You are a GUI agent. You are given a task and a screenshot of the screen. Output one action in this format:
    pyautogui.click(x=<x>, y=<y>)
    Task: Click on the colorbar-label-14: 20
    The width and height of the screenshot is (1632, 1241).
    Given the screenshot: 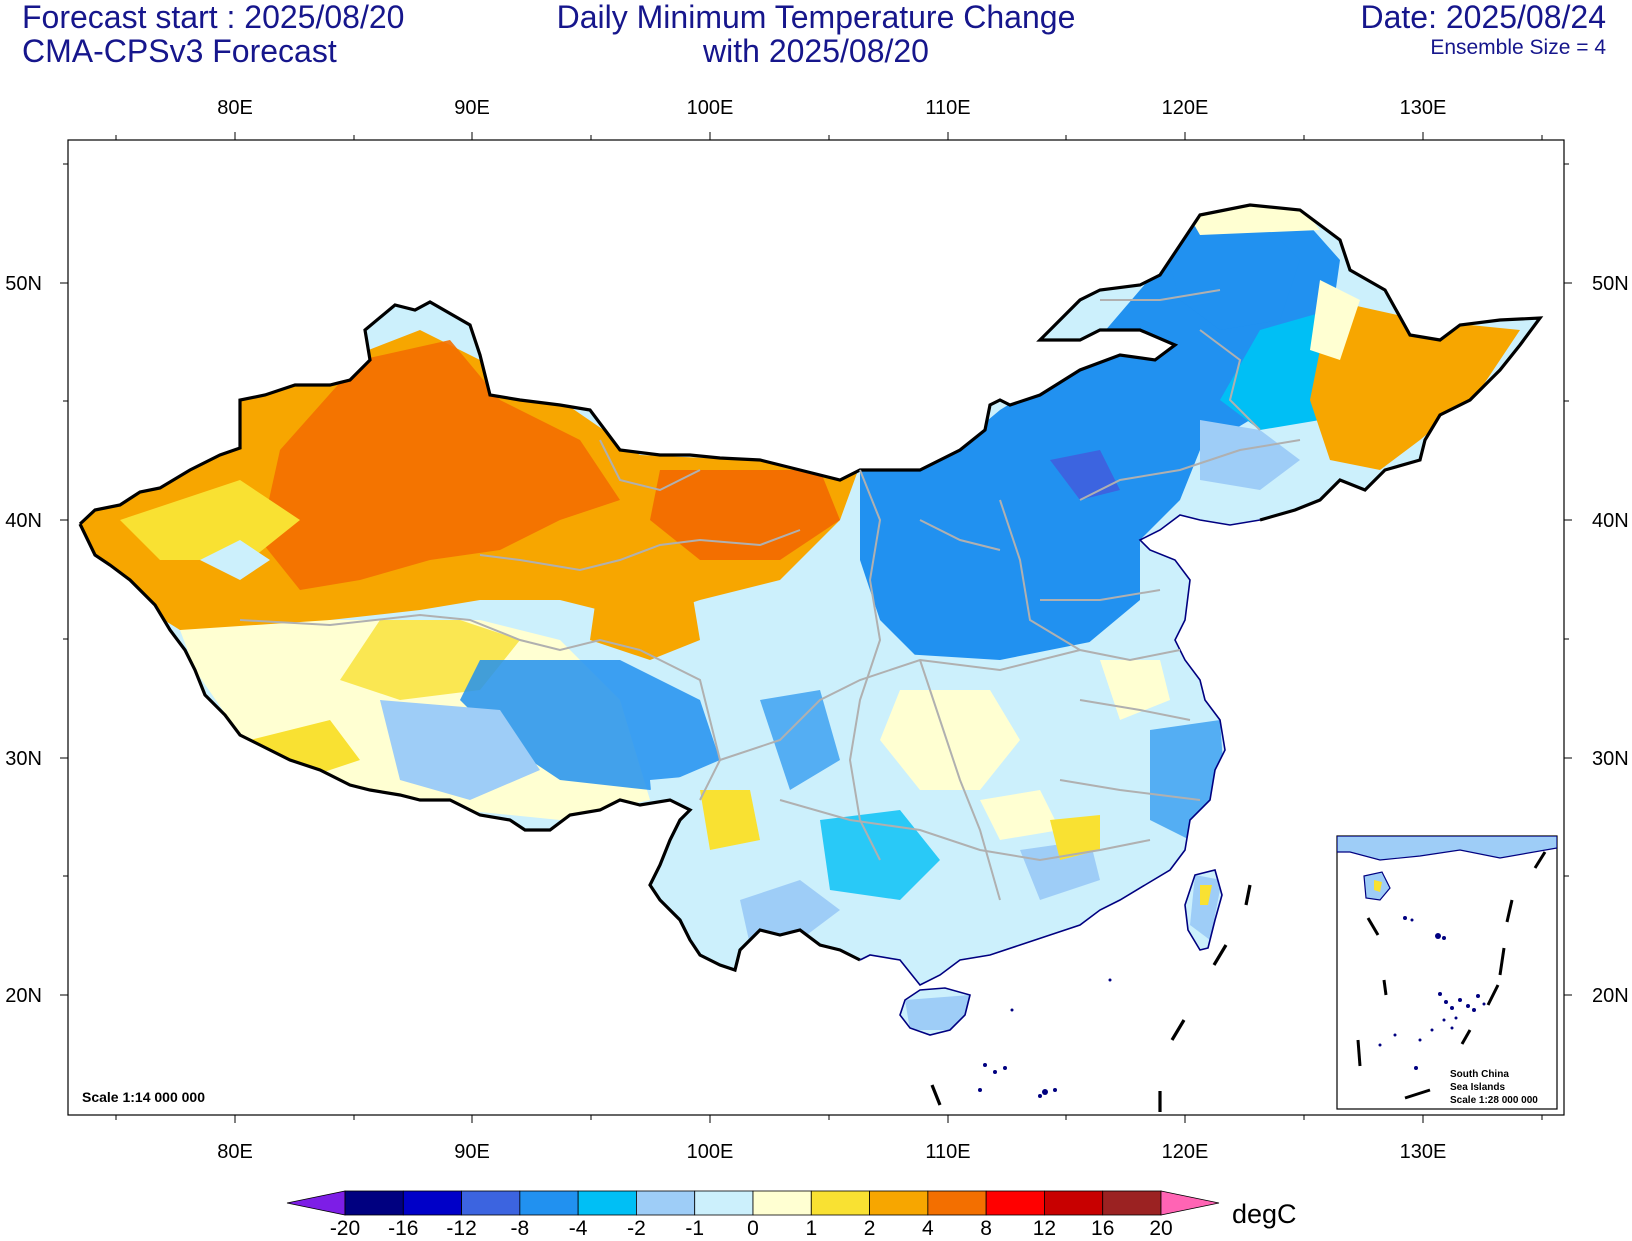 What is the action you would take?
    pyautogui.click(x=1160, y=1228)
    